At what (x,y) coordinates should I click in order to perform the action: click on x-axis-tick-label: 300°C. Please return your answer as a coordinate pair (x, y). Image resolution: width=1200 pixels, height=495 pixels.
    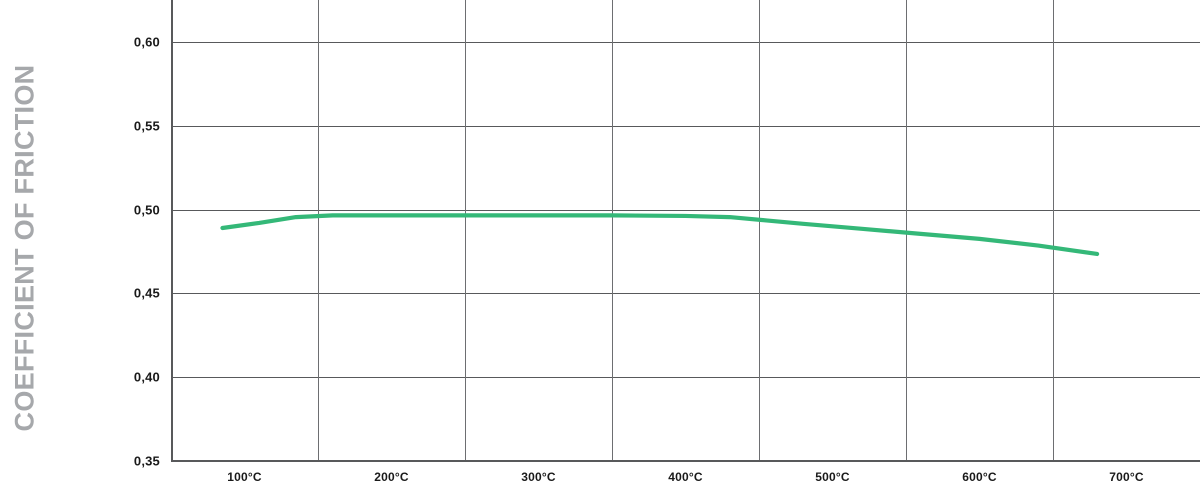
    Looking at the image, I should click on (538, 477).